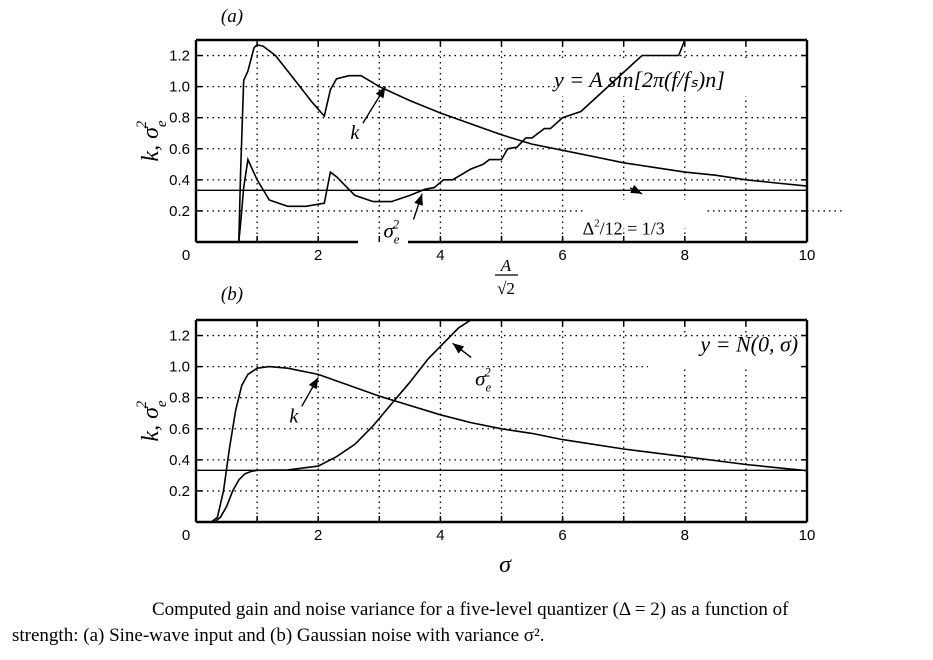 The image size is (933, 660). What do you see at coordinates (505, 565) in the screenshot?
I see `x-axis-label: σ` at bounding box center [505, 565].